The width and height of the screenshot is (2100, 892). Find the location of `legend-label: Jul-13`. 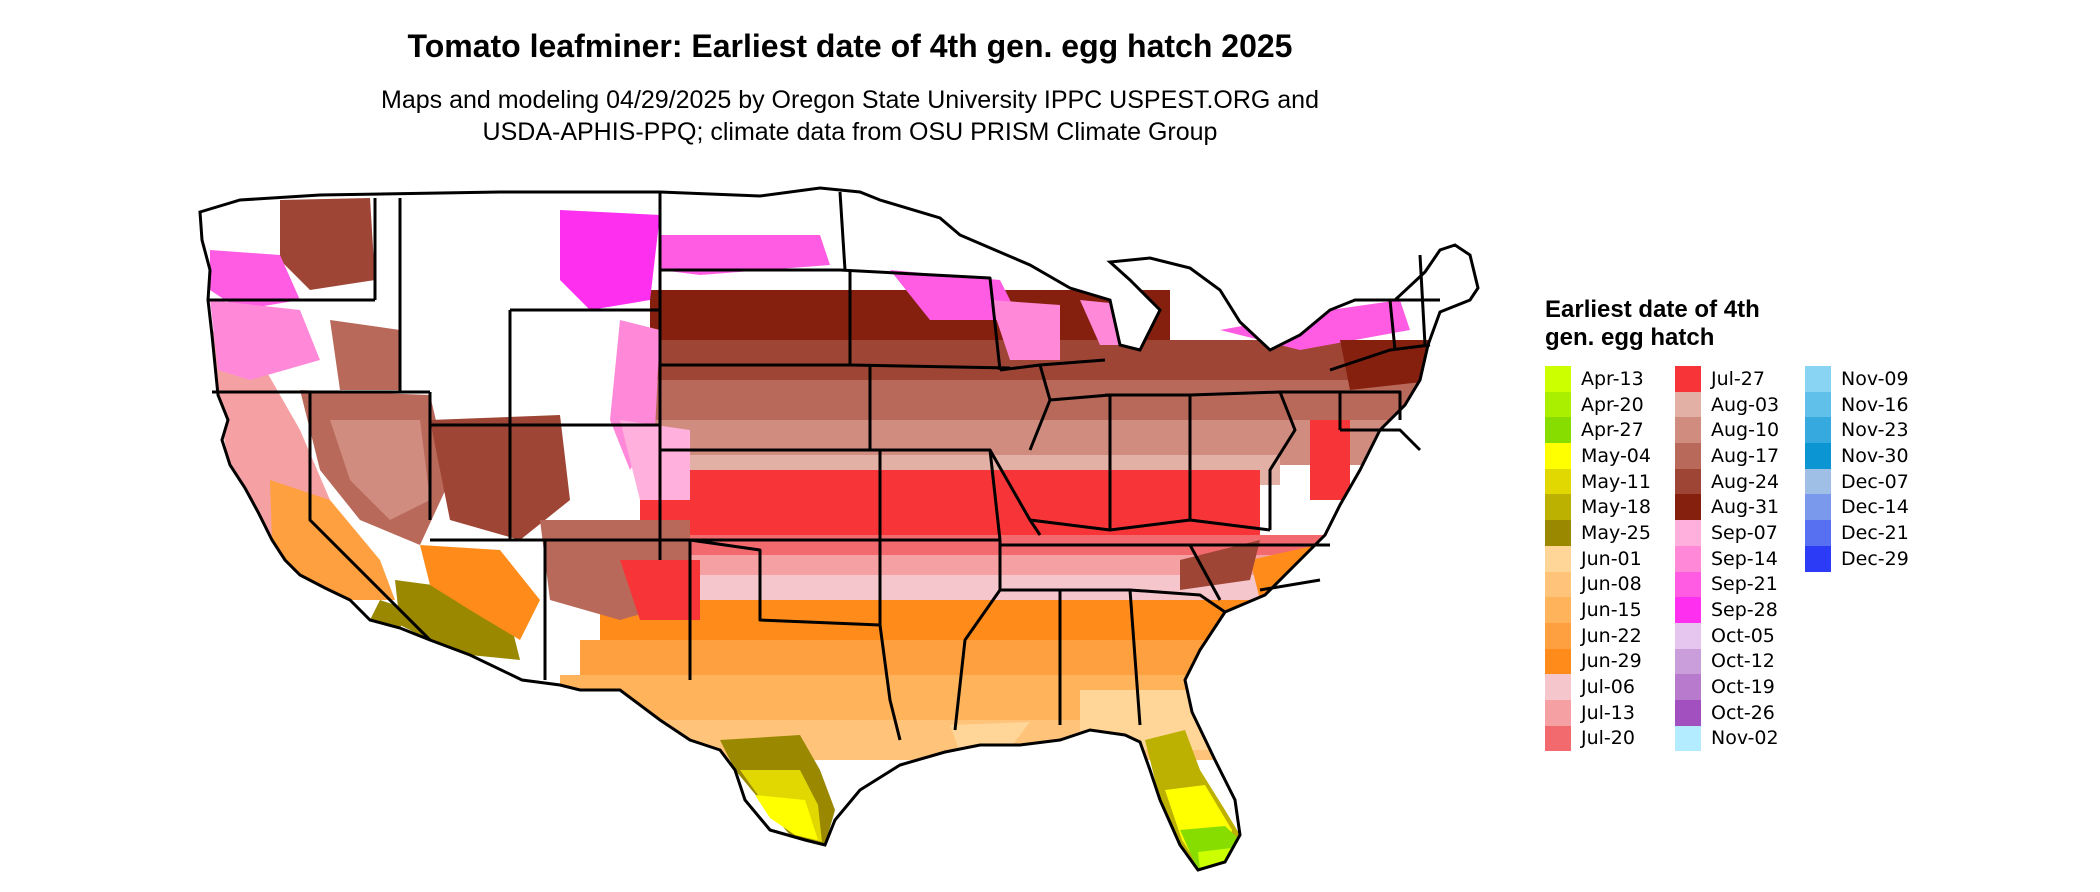

legend-label: Jul-13 is located at coordinates (1608, 712).